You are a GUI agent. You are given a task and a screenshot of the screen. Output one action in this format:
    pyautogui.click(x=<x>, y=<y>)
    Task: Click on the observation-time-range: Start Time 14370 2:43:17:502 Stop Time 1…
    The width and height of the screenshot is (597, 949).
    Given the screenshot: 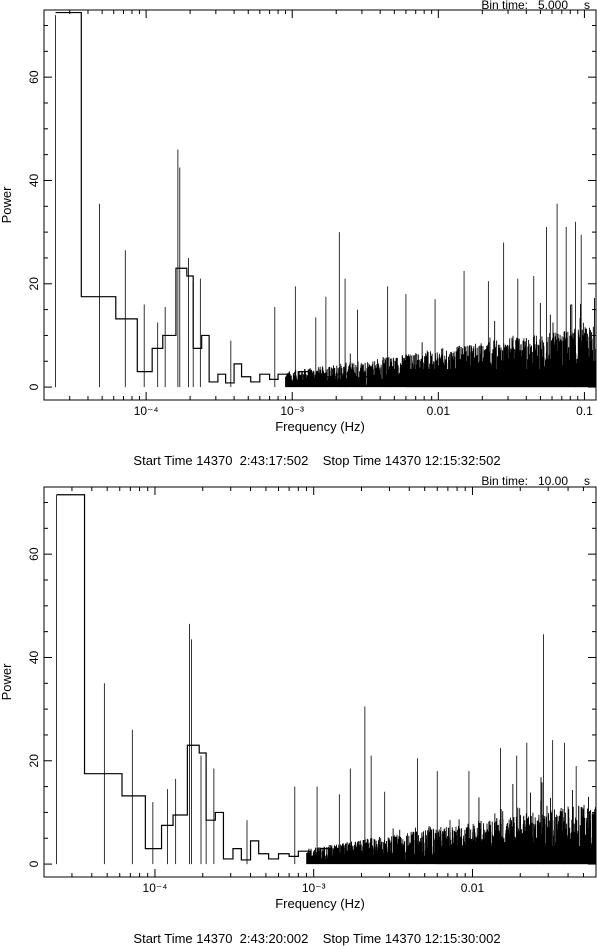 What is the action you would take?
    pyautogui.click(x=316, y=460)
    